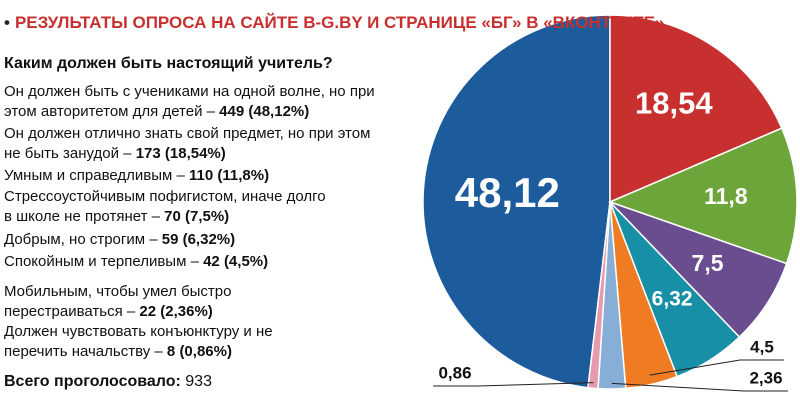  What do you see at coordinates (207, 216) in the screenshot?
I see `legend-percent: (7,5%)` at bounding box center [207, 216].